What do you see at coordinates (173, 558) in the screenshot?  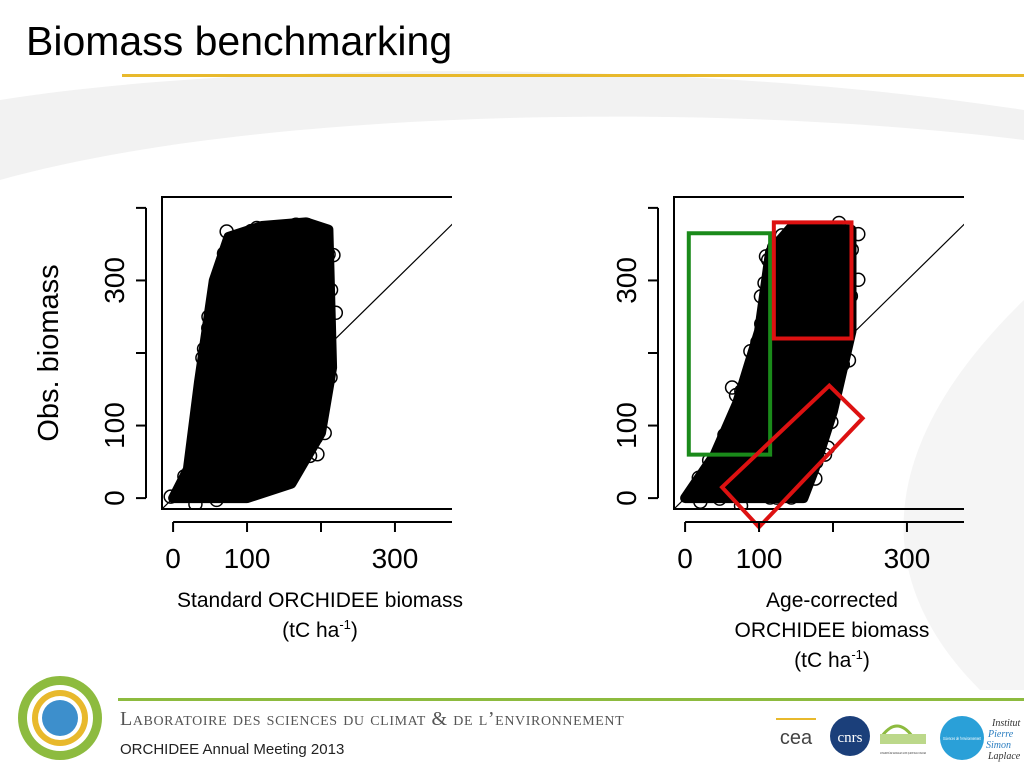 I see `x-tick-label: 0` at bounding box center [173, 558].